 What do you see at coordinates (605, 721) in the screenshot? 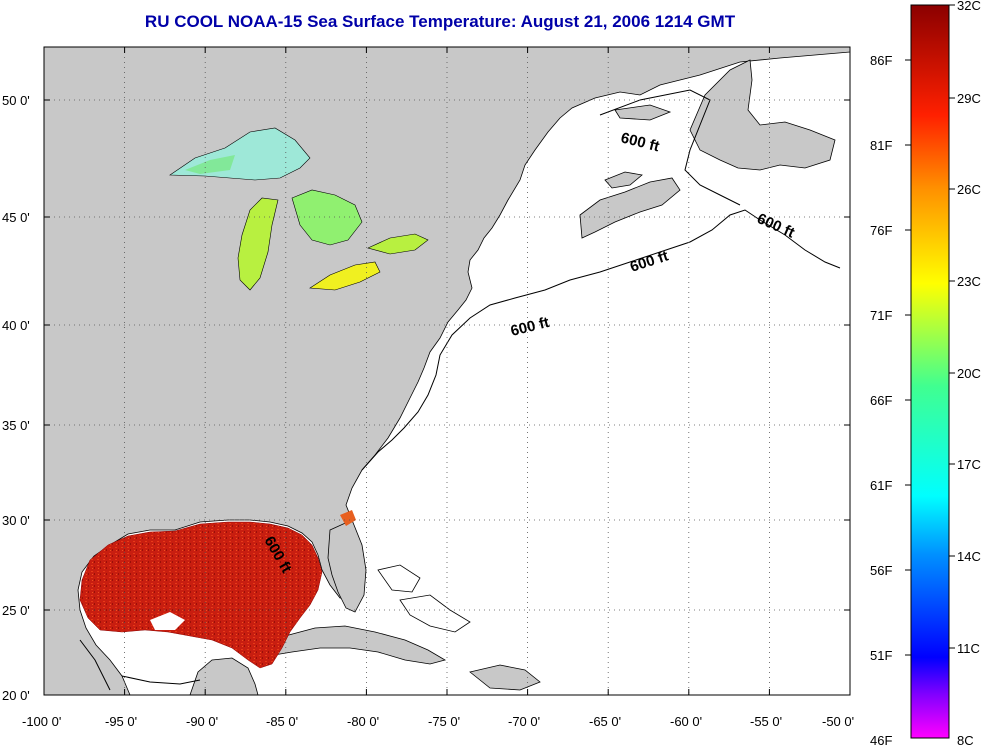
I see `lon-tick-label: -65 0'` at bounding box center [605, 721].